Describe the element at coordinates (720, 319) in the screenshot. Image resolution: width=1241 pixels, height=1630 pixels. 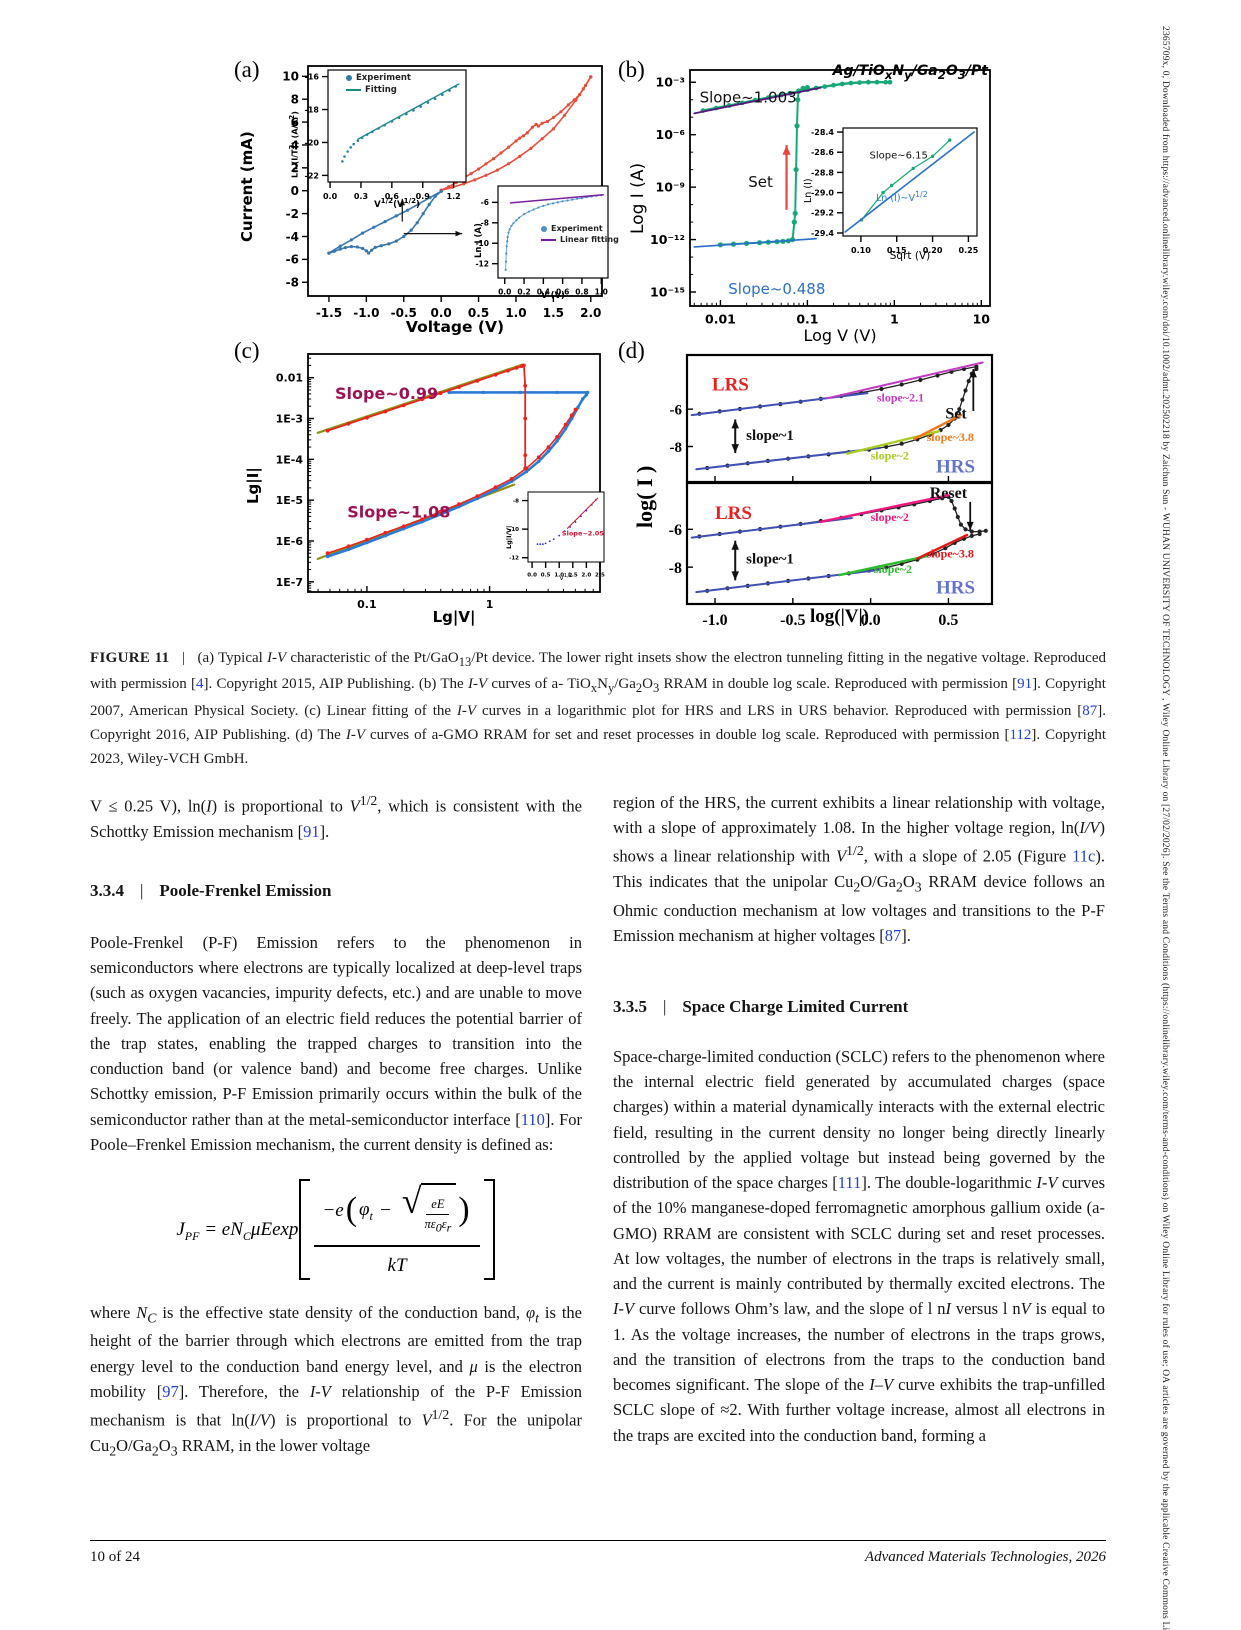
I see `svg-text: 0.01` at that location.